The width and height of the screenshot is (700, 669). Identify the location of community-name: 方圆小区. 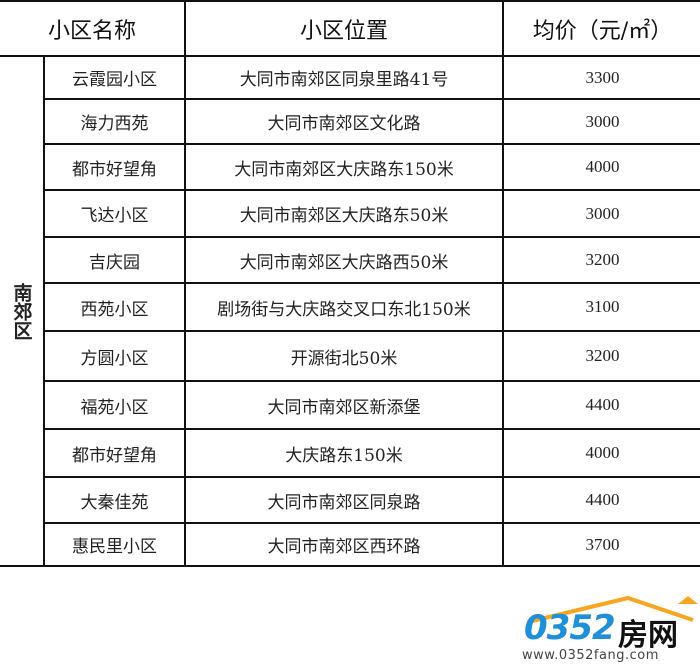
(114, 356).